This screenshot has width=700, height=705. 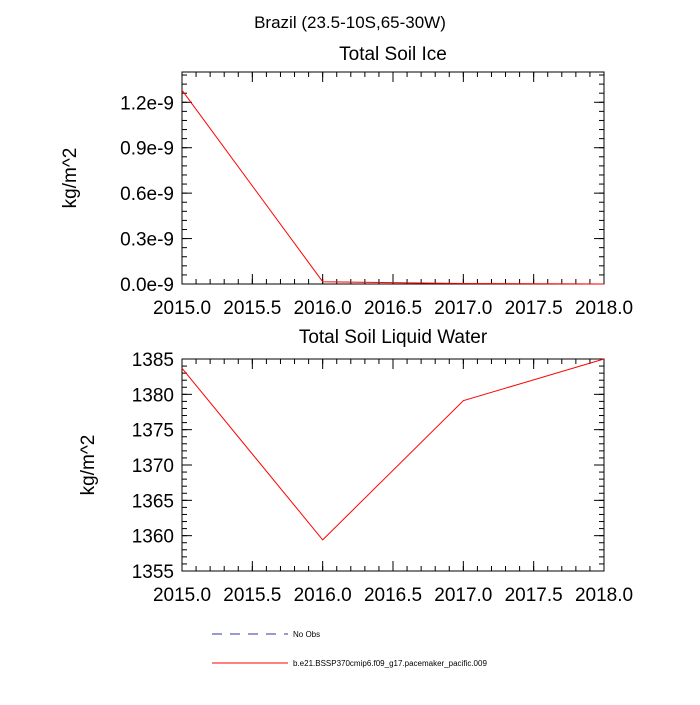 What do you see at coordinates (153, 395) in the screenshot?
I see `y-tick-label: 1380` at bounding box center [153, 395].